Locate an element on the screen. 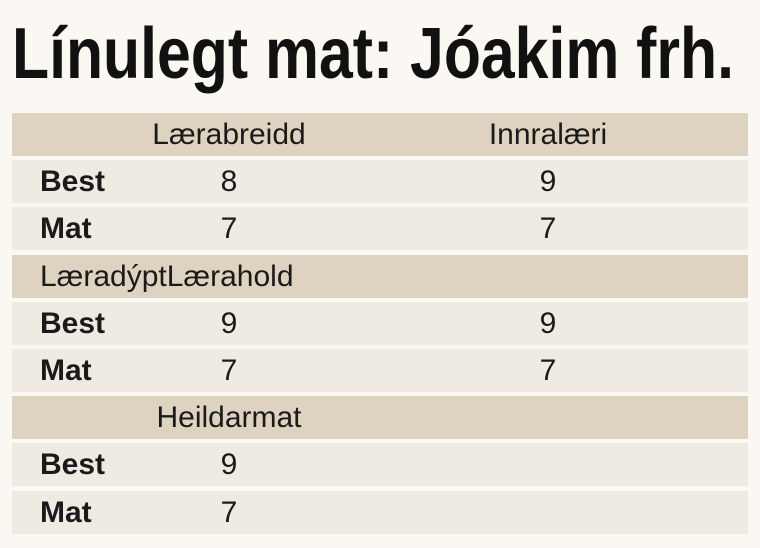 This screenshot has height=548, width=760. data-row: Best 9 is located at coordinates (380, 465).